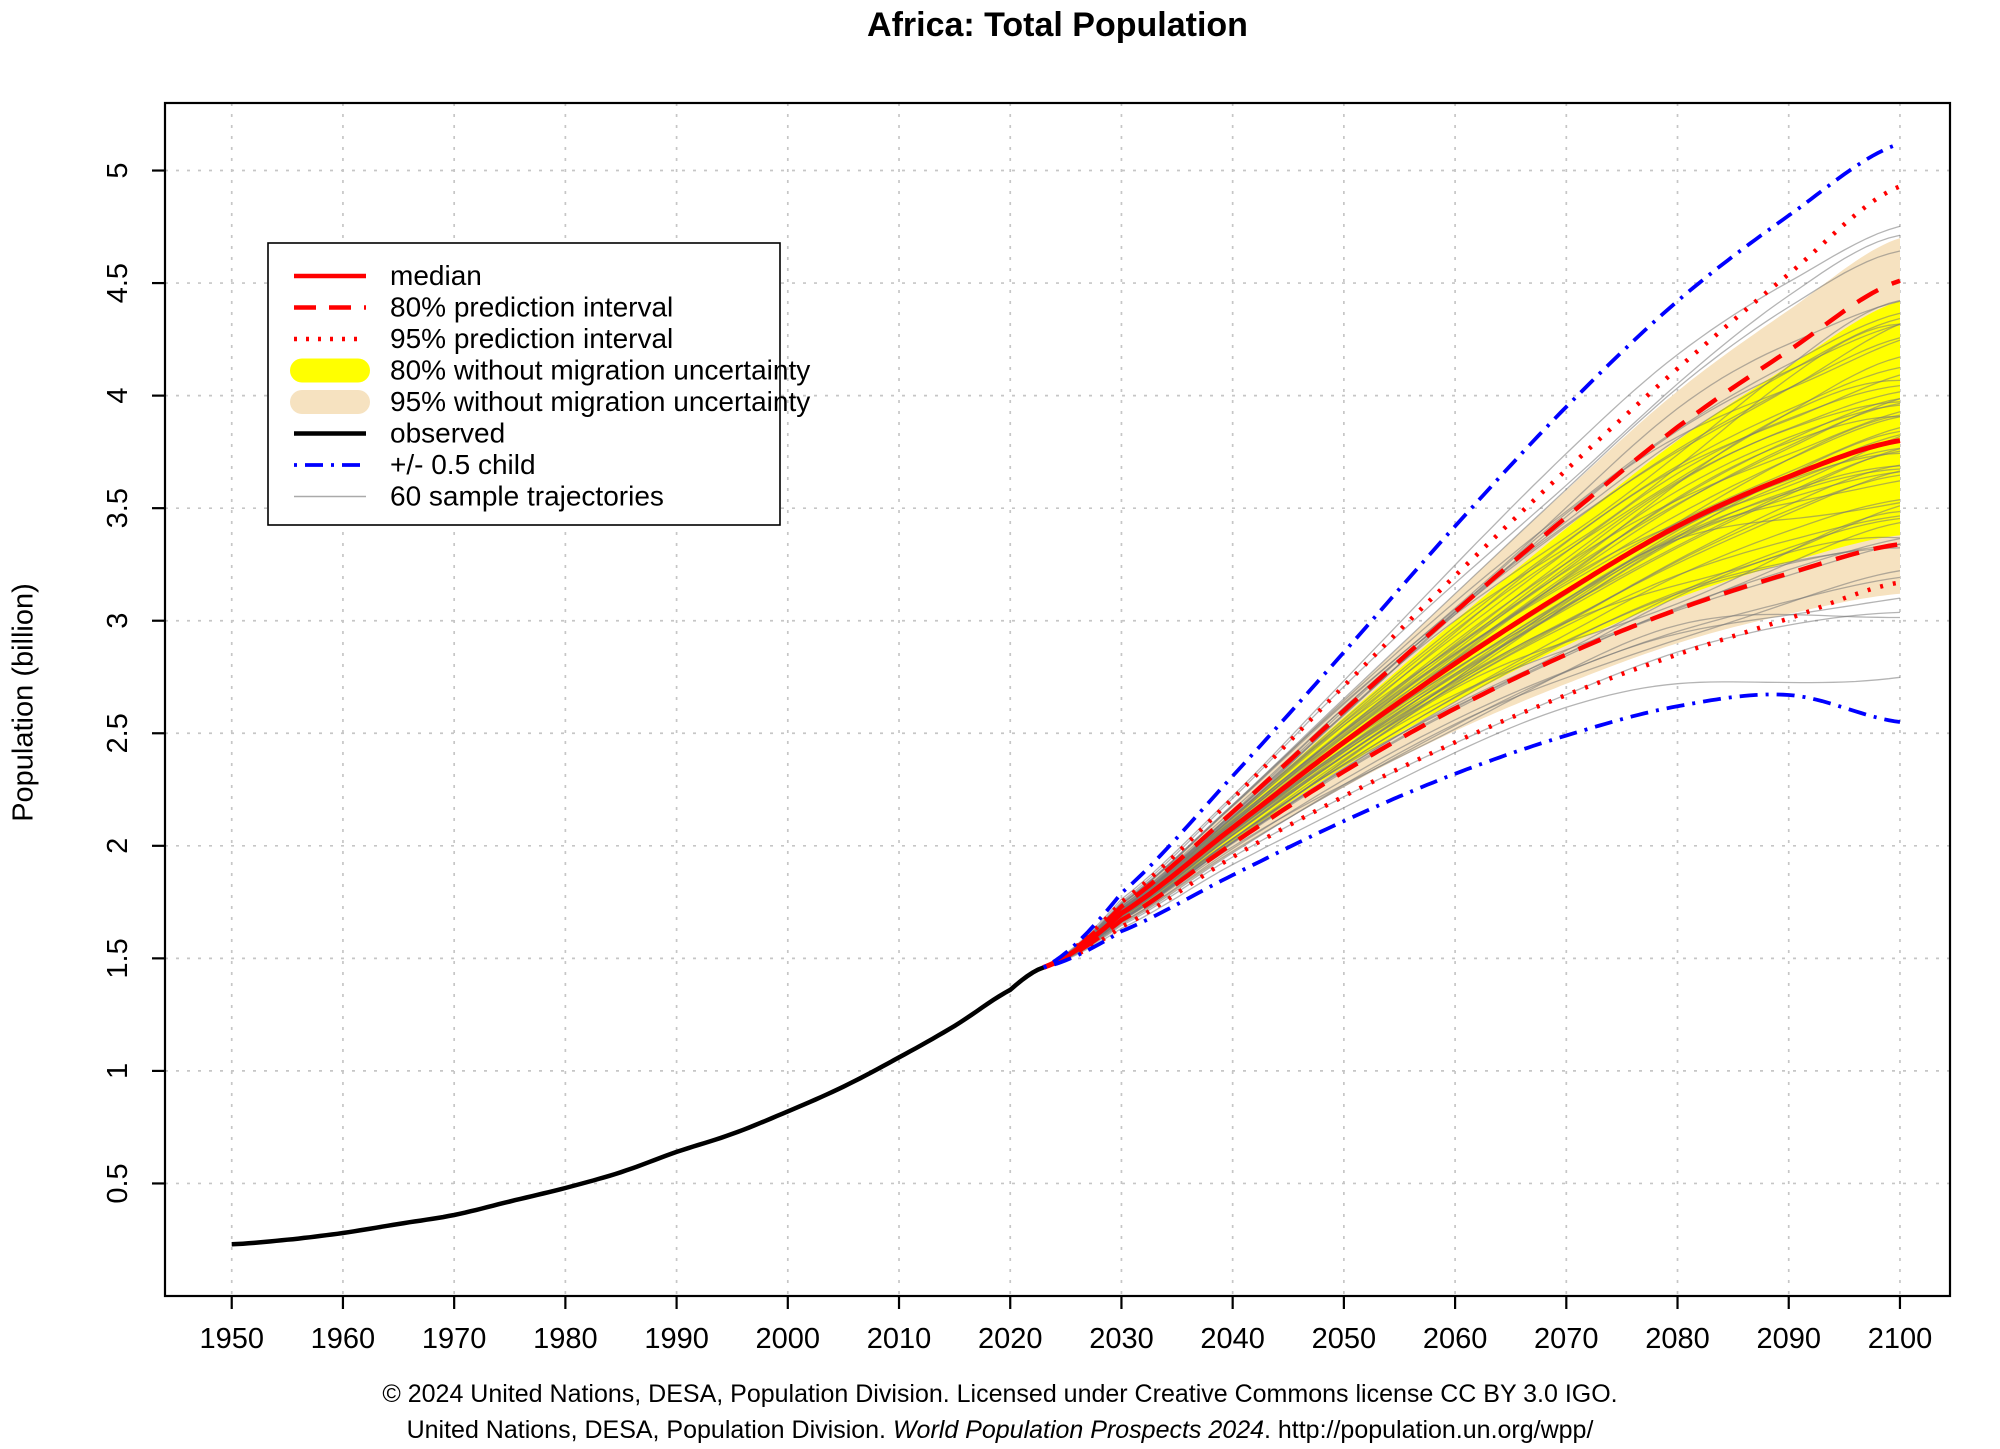  Describe the element at coordinates (118, 1071) in the screenshot. I see `y-tick-label: 1` at that location.